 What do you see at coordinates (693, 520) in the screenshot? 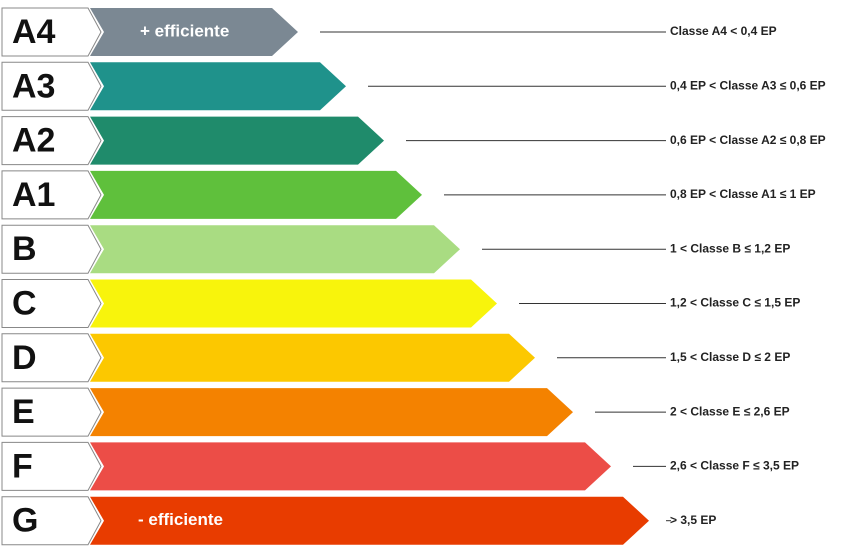
I see `class-range: > 3,5 EP` at bounding box center [693, 520].